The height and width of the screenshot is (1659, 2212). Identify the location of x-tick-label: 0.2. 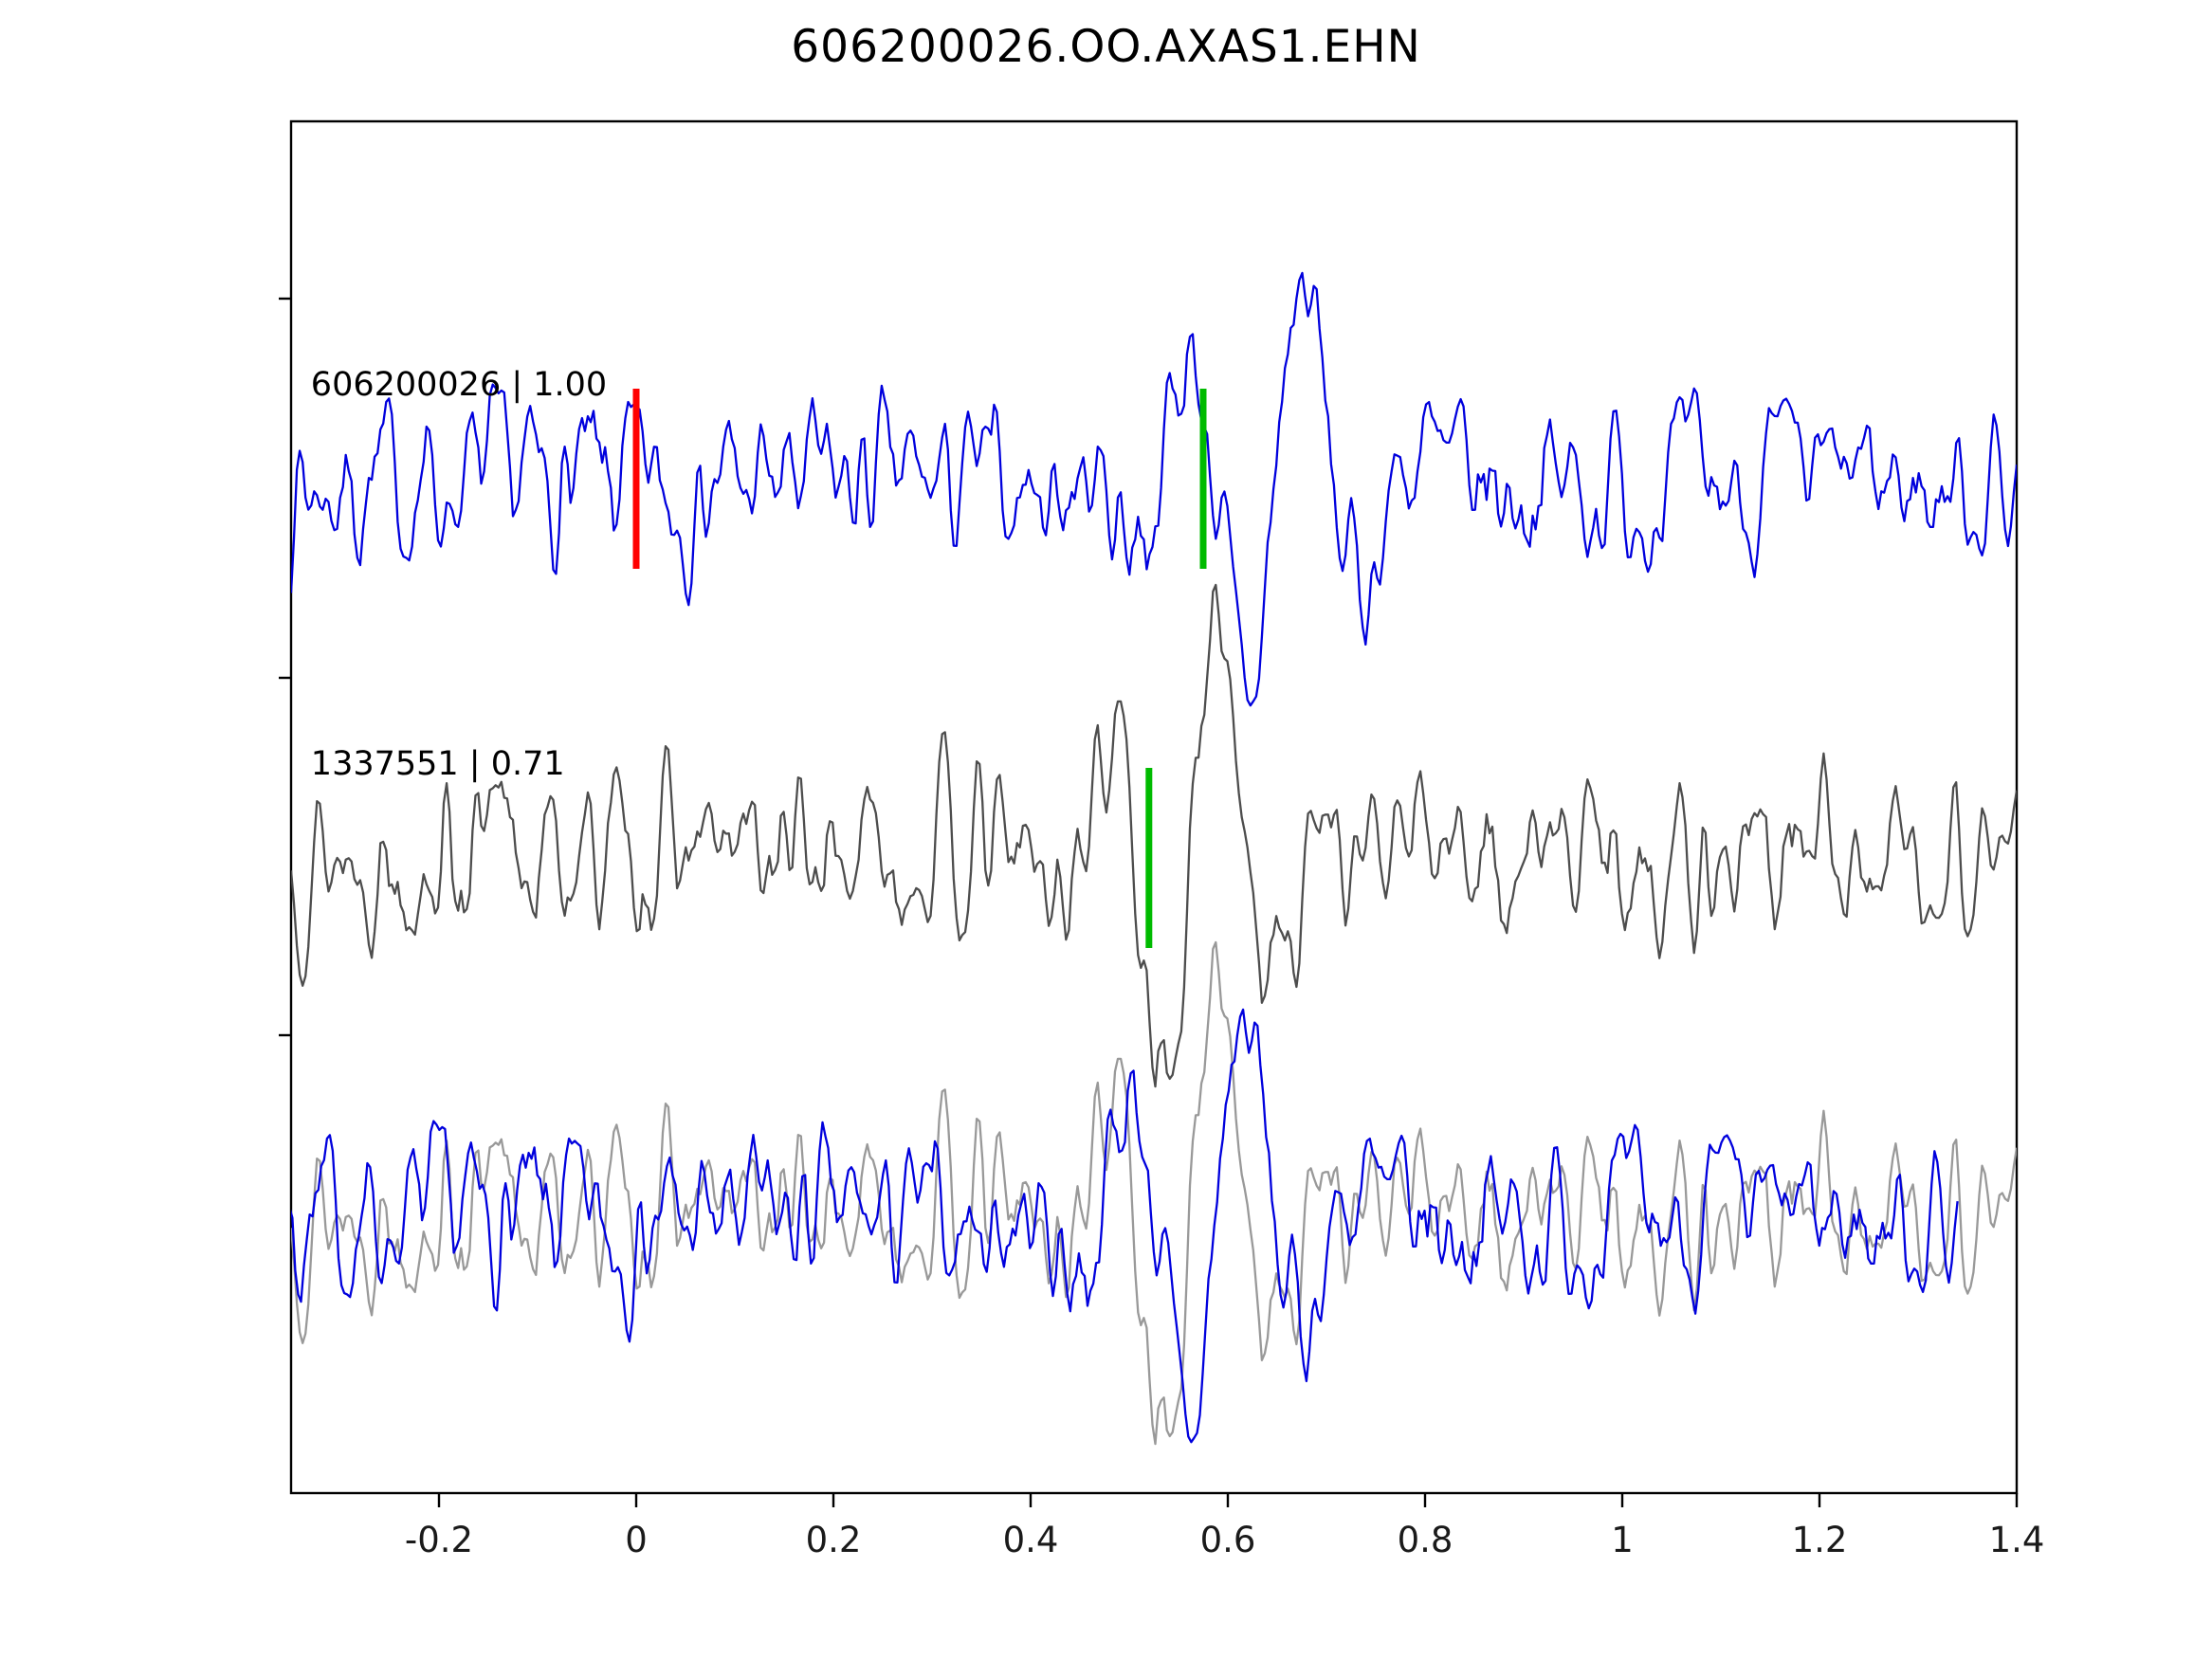
(834, 1540).